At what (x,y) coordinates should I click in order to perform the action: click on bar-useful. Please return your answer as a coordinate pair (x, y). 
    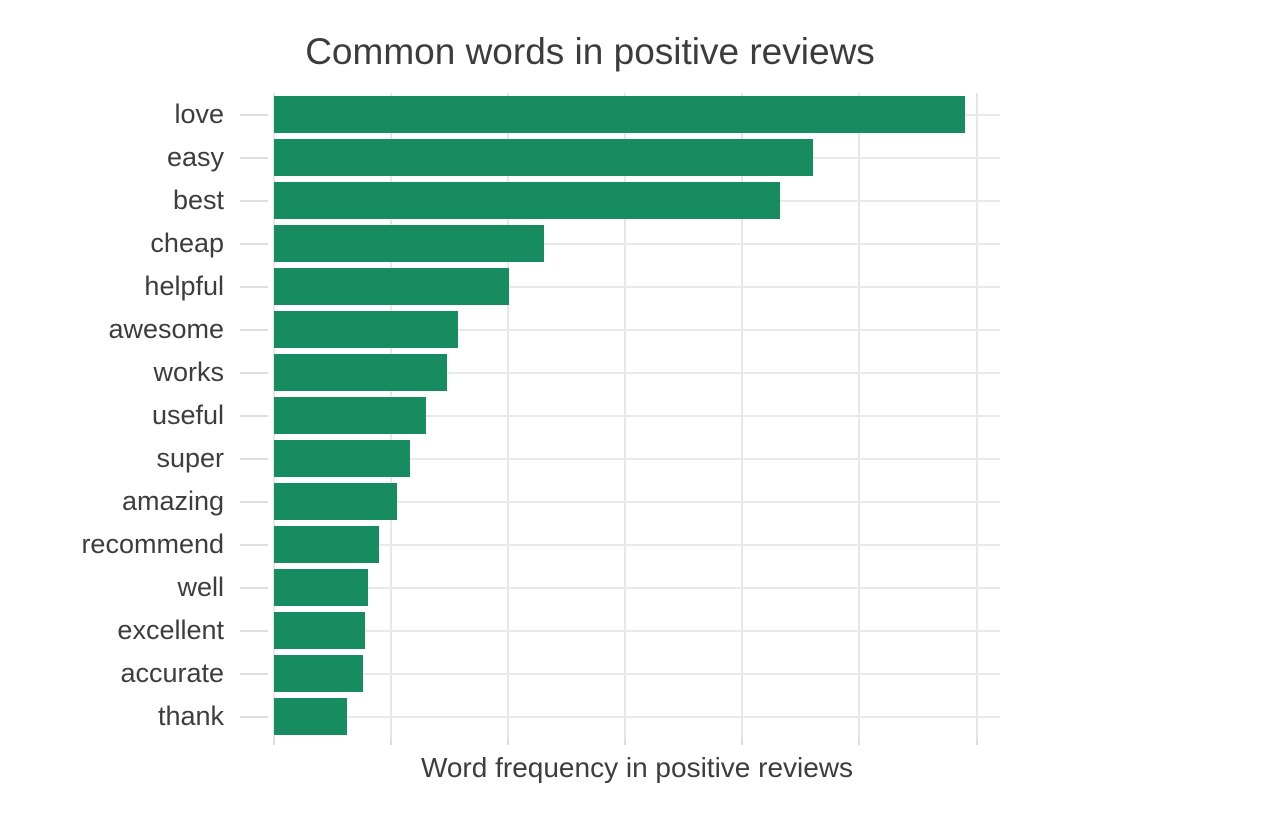
    Looking at the image, I should click on (350, 415).